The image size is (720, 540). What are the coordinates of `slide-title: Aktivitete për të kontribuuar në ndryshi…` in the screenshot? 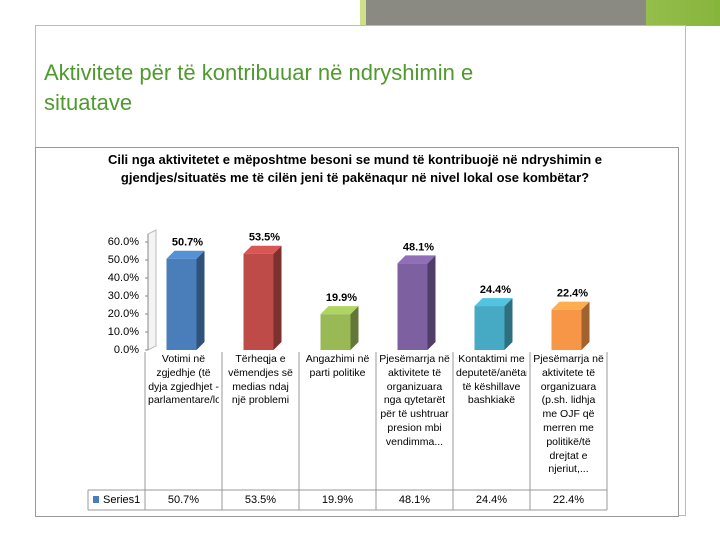 It's located at (259, 87).